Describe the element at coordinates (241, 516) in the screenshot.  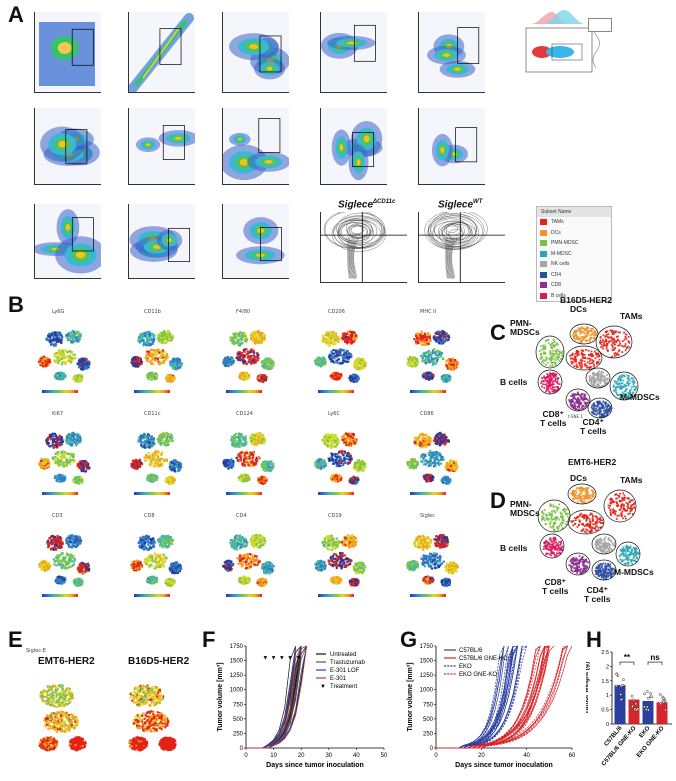
I see `tsne-marker-label: CD4` at that location.